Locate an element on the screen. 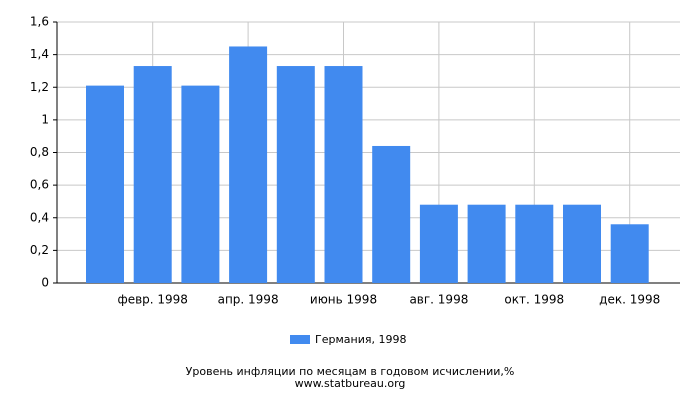 The image size is (700, 400). y-tick-label: 0 is located at coordinates (45, 283).